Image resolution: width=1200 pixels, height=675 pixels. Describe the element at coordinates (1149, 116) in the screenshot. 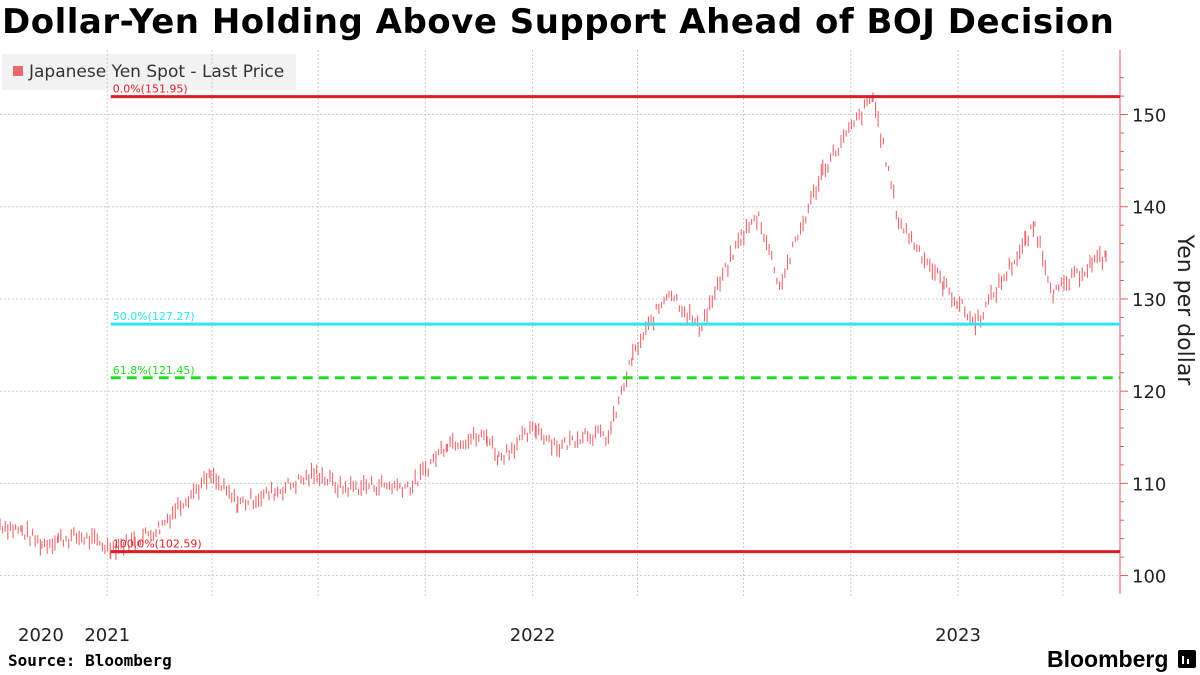

I see `y-tick-label: 150` at that location.